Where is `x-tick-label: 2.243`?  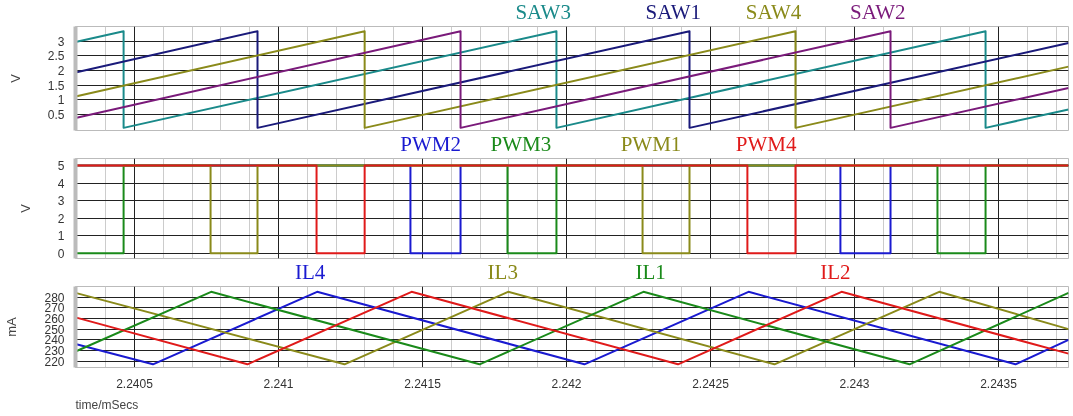 x-tick-label: 2.243 is located at coordinates (854, 383).